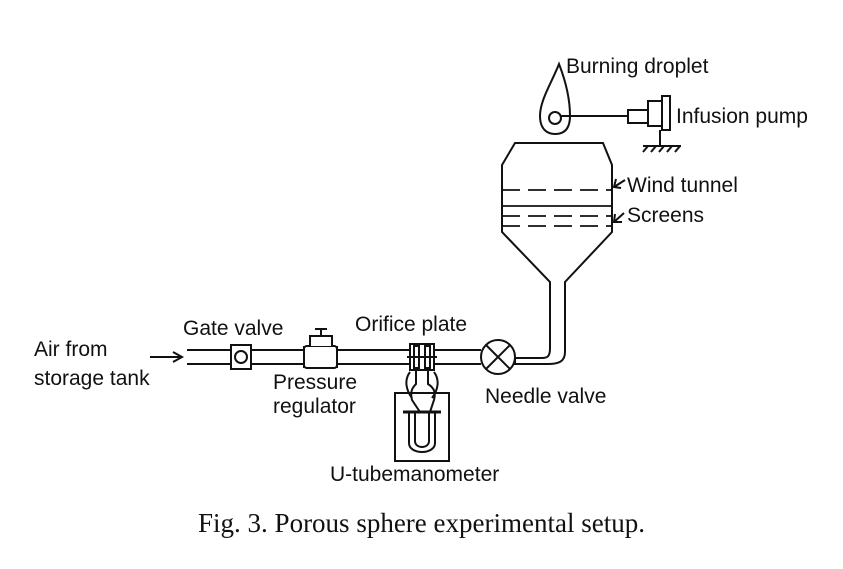  What do you see at coordinates (414, 474) in the screenshot?
I see `label-u-tube-manometer: U-tubemanometer` at bounding box center [414, 474].